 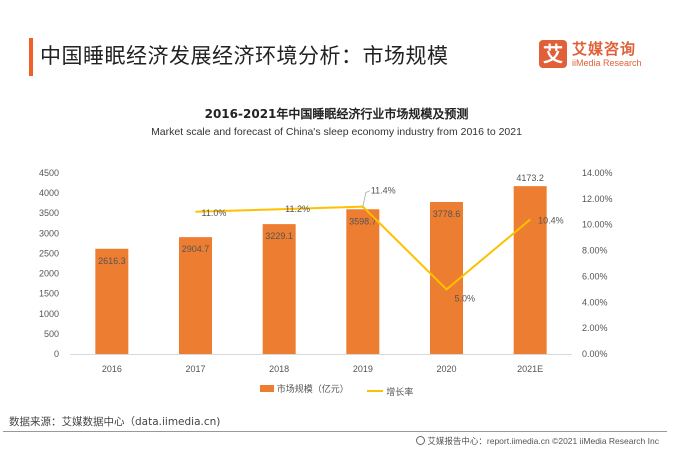 What do you see at coordinates (595, 354) in the screenshot?
I see `right-axis-tick-label: 0.00%` at bounding box center [595, 354].